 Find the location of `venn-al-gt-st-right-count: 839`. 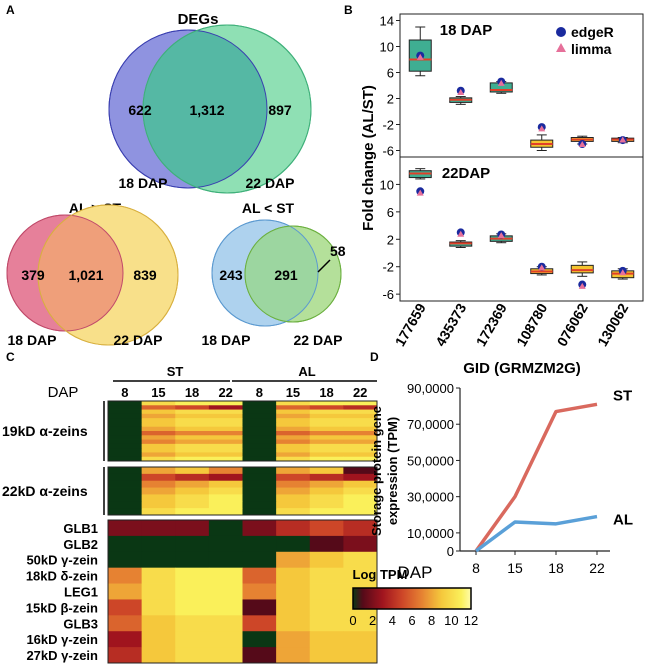

venn-al-gt-st-right-count: 839 is located at coordinates (145, 275).